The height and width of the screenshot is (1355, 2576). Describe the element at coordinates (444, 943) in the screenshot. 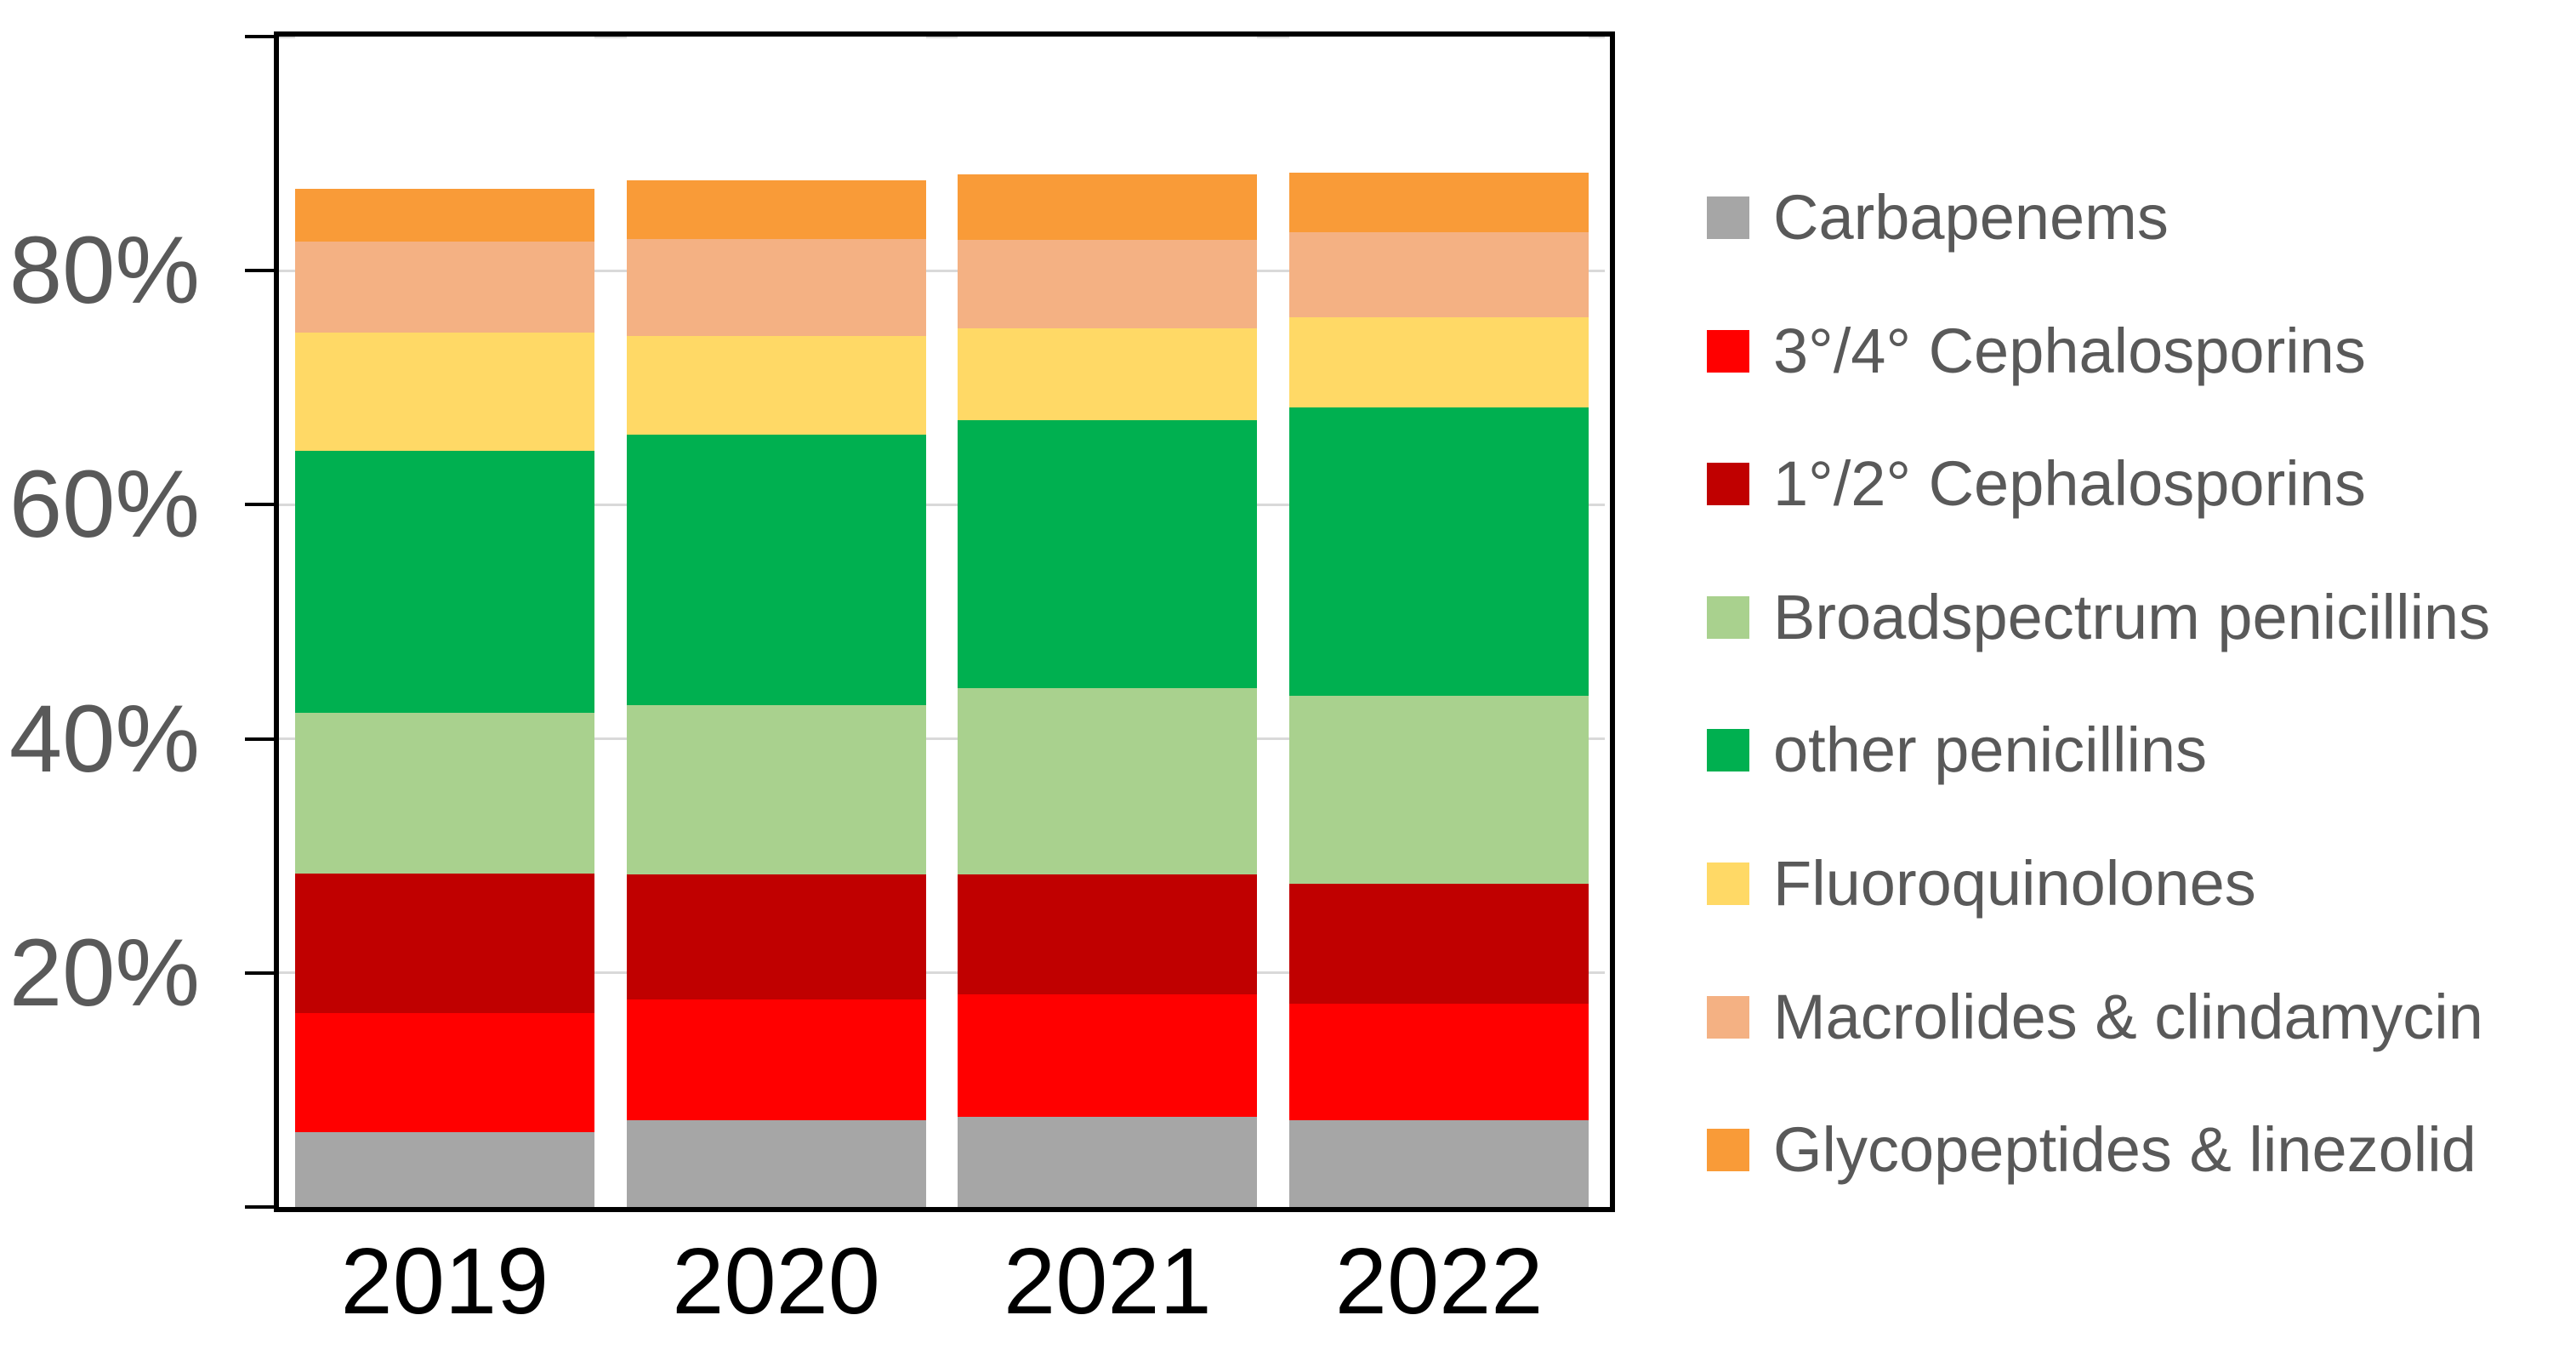

I see `bar-2019-segment-1-2-cephalosporins` at that location.